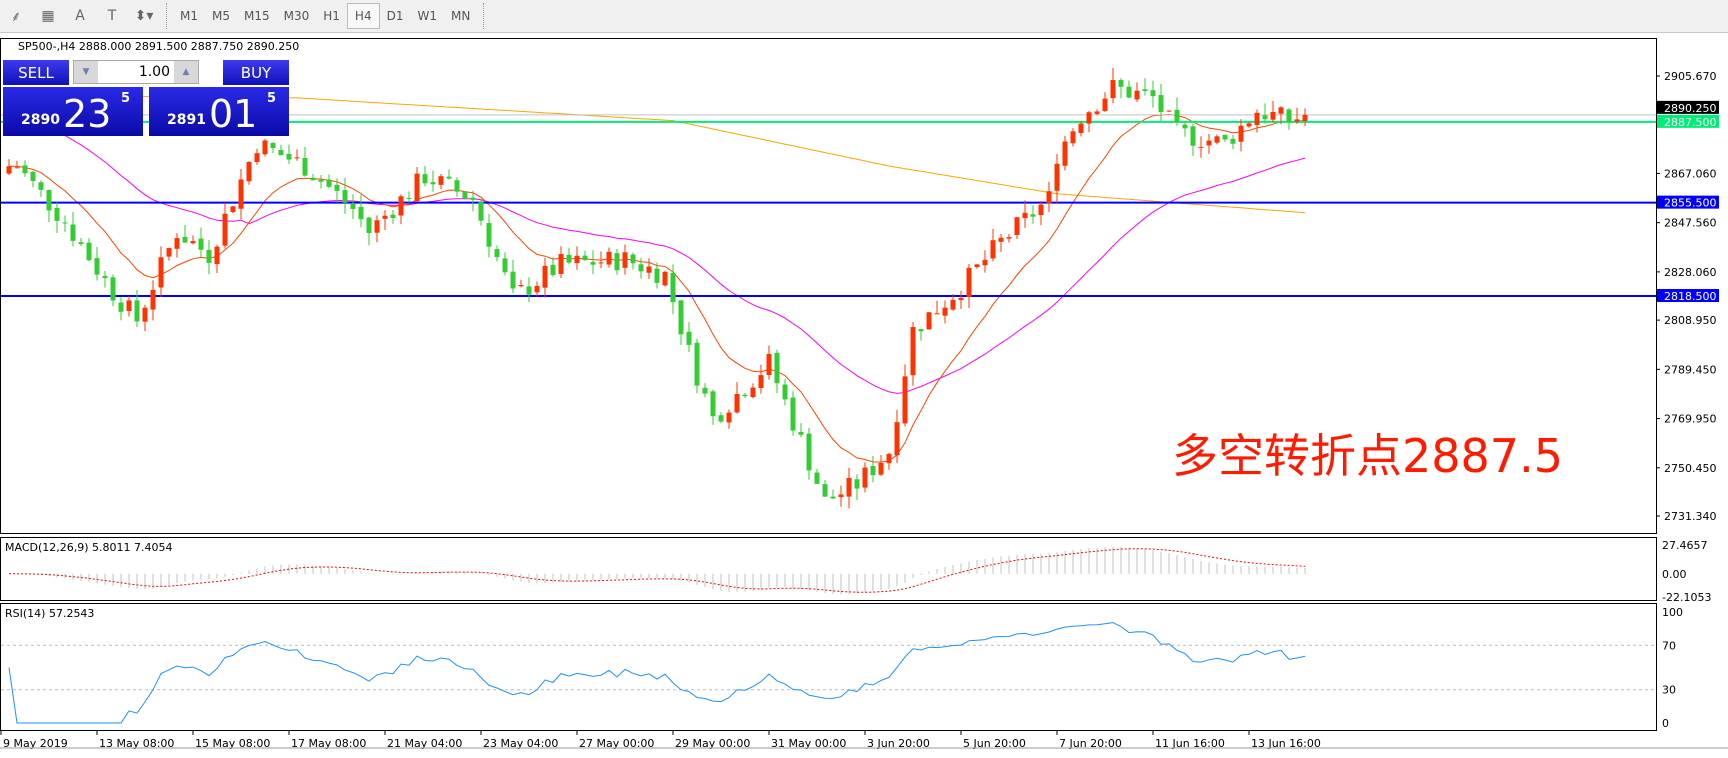 This screenshot has height=758, width=1728. Describe the element at coordinates (427, 16) in the screenshot. I see `timeframe-w1: W1` at that location.